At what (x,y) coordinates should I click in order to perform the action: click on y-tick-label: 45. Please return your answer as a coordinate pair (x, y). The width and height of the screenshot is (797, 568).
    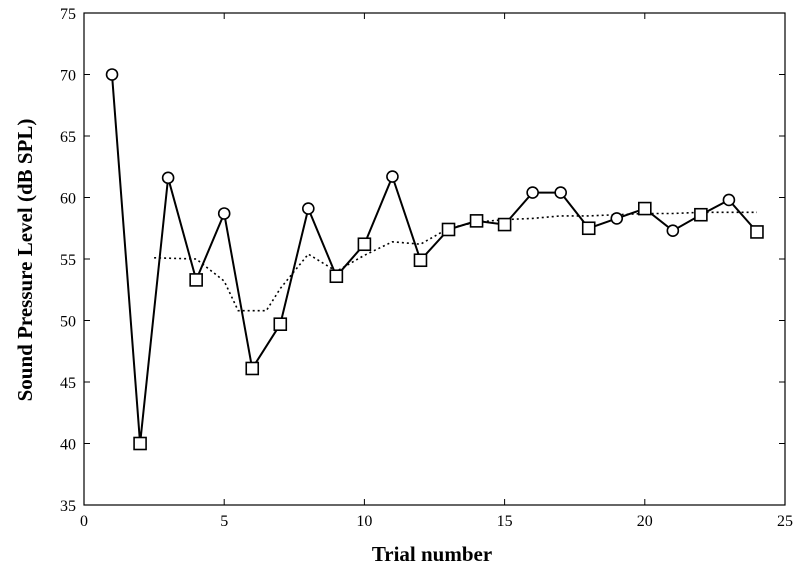
    Looking at the image, I should click on (68, 383).